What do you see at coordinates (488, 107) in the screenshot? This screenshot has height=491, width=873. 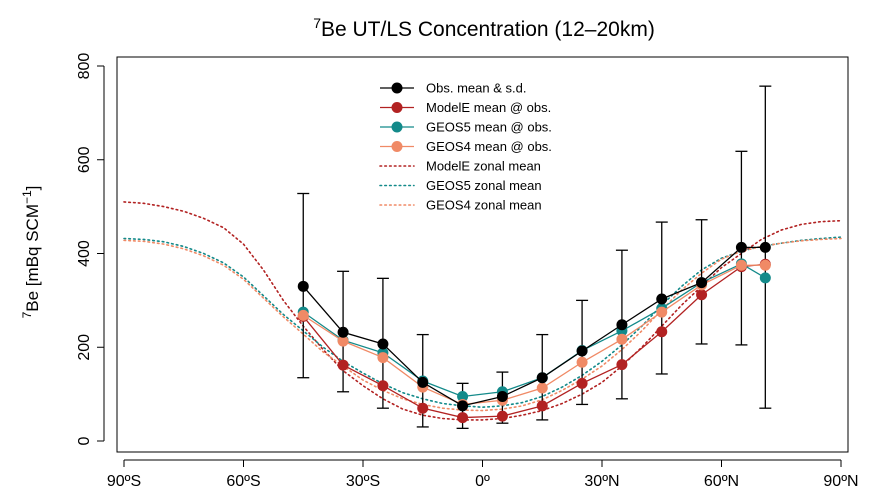 I see `legend-label: ModelE mean @ obs.` at bounding box center [488, 107].